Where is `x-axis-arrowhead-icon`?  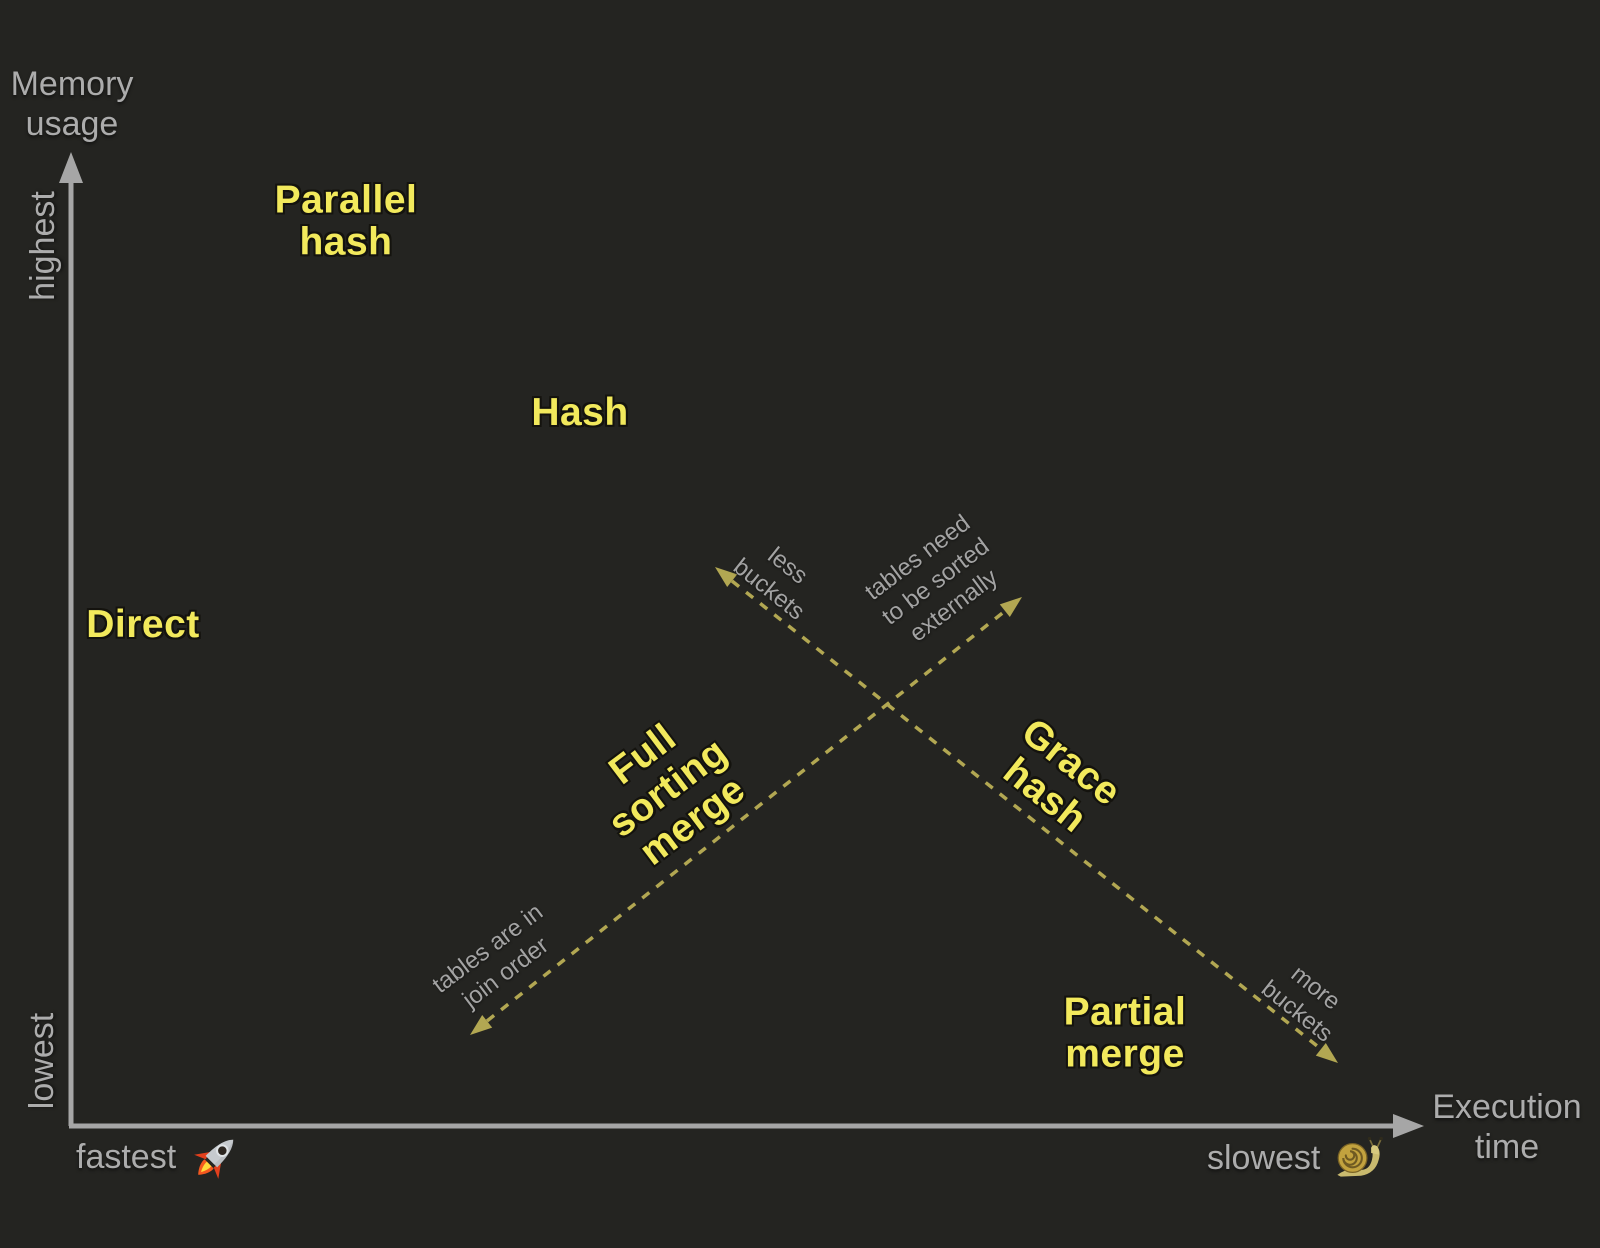
x-axis-arrowhead-icon is located at coordinates (1408, 1126).